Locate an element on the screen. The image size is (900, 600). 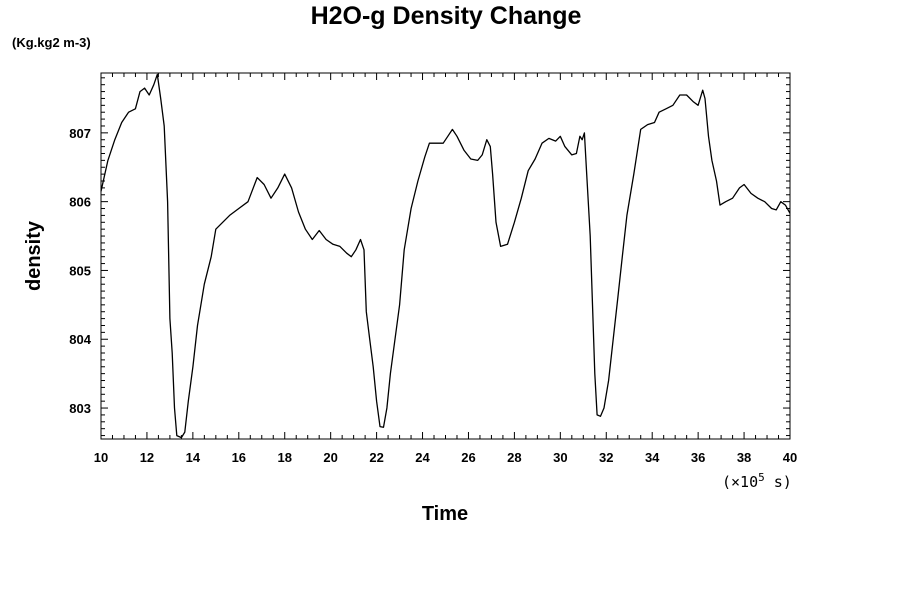
x-scale-unit: s) is located at coordinates (778, 482).